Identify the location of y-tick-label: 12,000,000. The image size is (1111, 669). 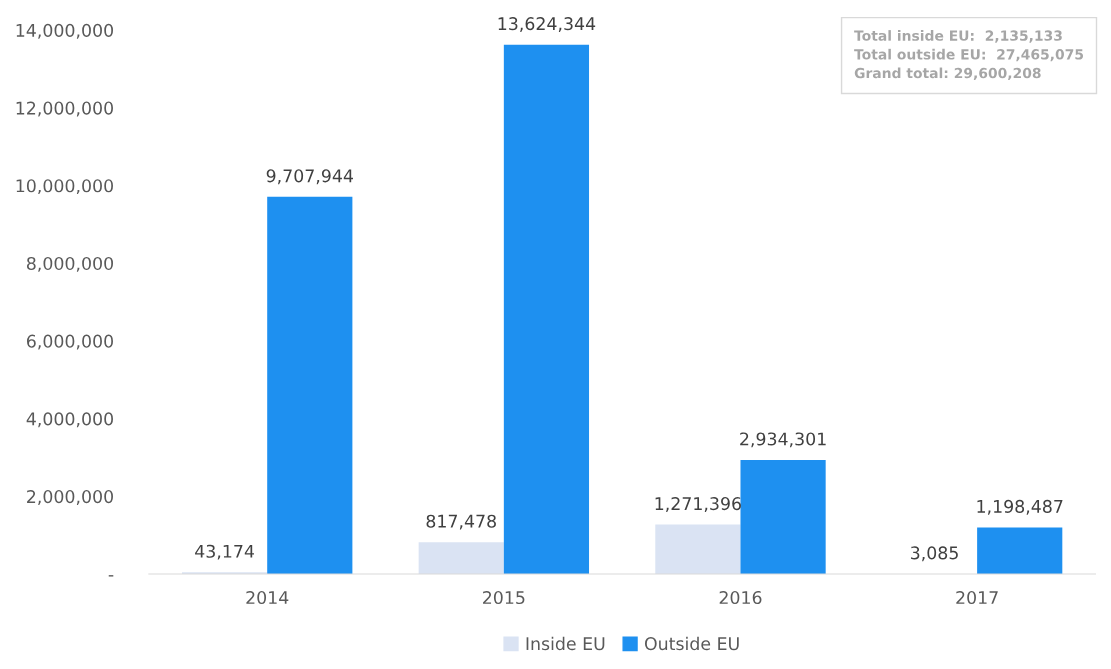
(64, 109).